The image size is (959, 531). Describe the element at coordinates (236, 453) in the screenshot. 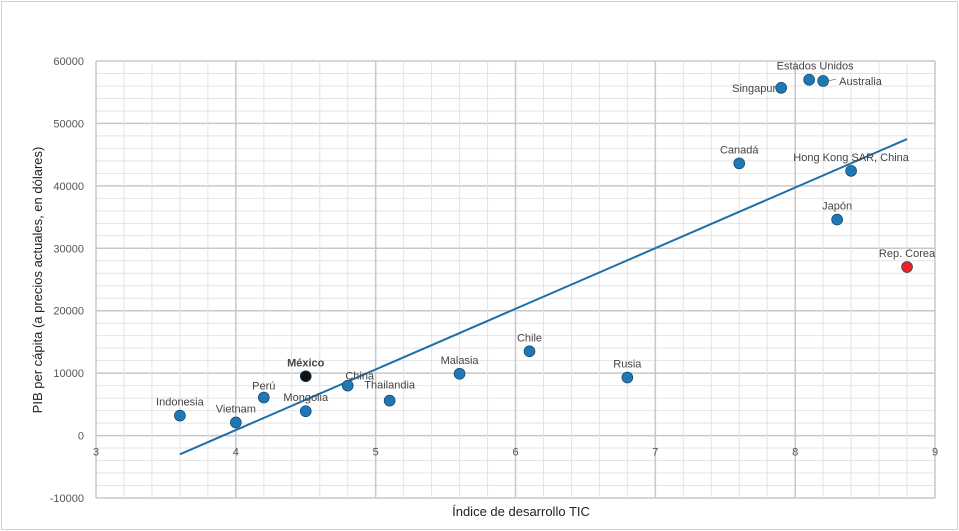

I see `x-tick-label: 4` at that location.